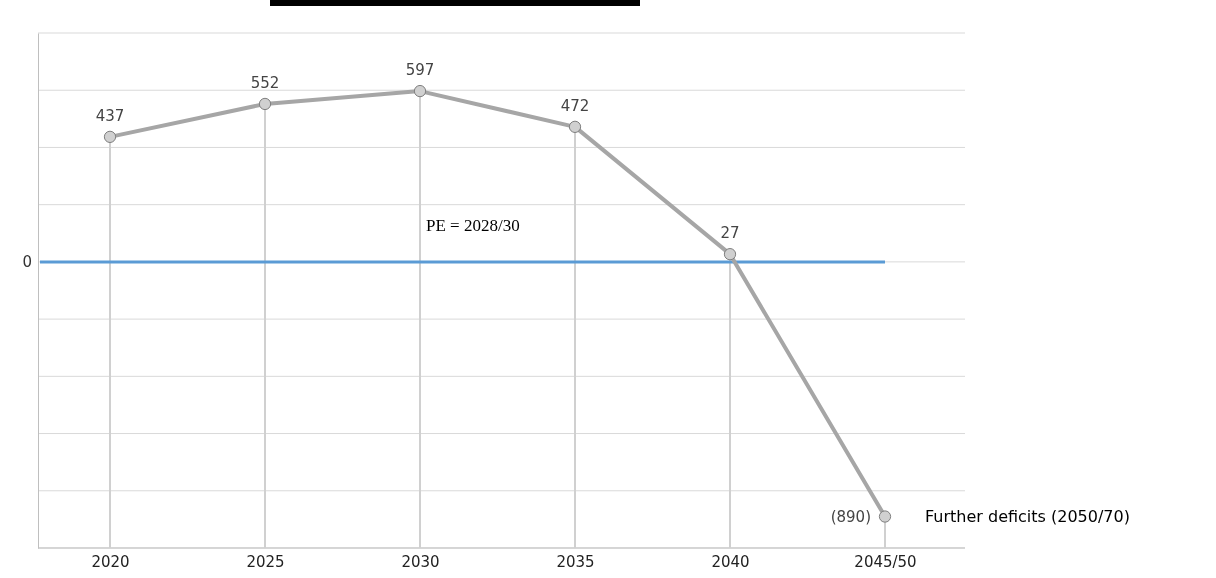 The height and width of the screenshot is (578, 1216). Describe the element at coordinates (885, 561) in the screenshot. I see `x-tick-label: 2045/50` at that location.